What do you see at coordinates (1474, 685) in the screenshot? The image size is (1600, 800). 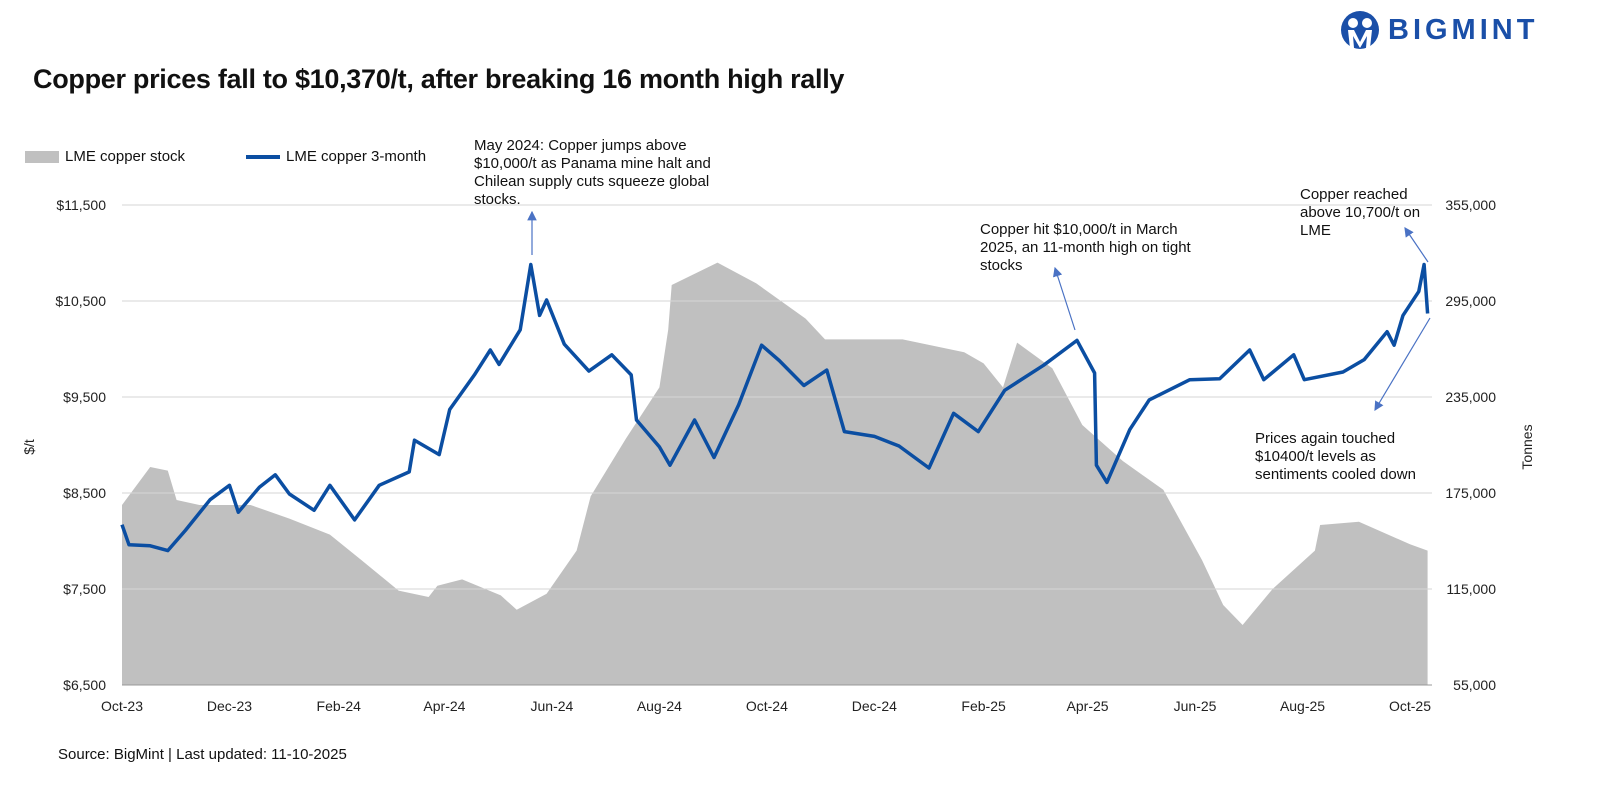 I see `y-right-tick-label: 55,000` at bounding box center [1474, 685].